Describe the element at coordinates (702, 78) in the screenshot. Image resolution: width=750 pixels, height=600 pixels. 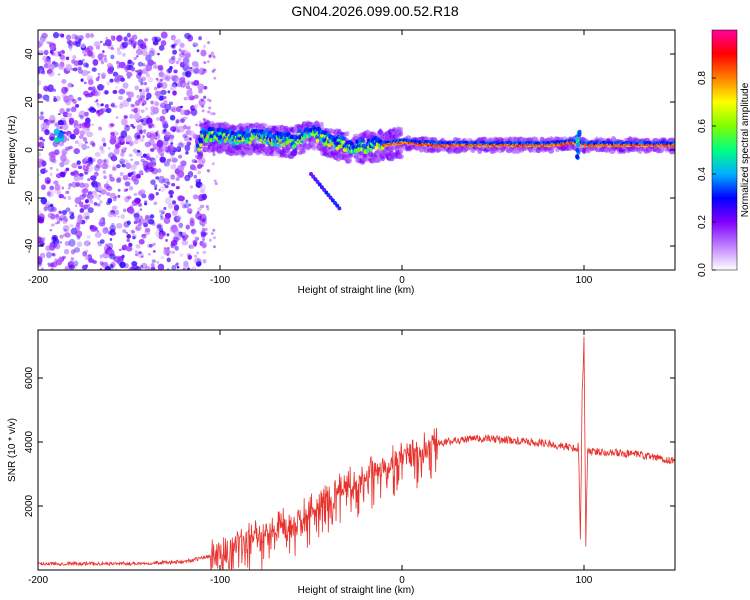
I see `colorbar-tick-label: 0.8` at that location.